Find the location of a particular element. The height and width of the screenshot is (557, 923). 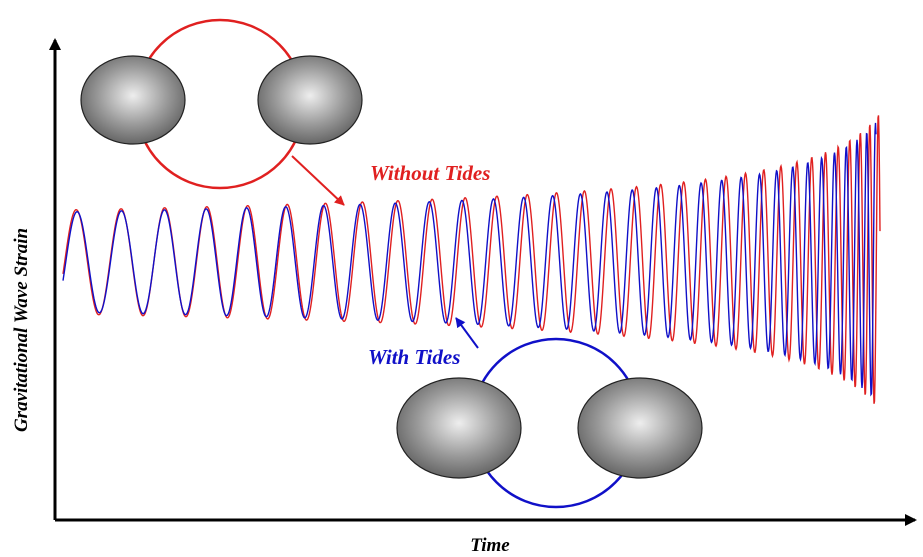

label-without-tides: Without Tides is located at coordinates (430, 173).